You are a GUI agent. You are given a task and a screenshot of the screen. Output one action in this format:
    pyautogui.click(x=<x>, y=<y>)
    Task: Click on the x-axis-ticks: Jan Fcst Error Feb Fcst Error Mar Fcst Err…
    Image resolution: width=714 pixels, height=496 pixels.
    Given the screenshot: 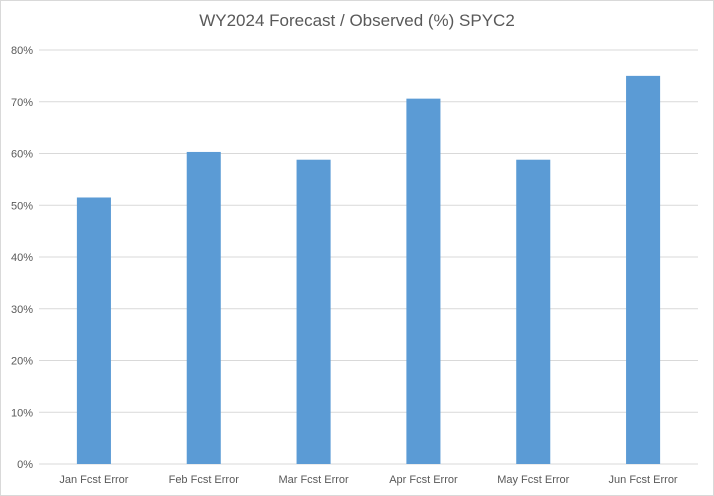 What is the action you would take?
    pyautogui.click(x=368, y=480)
    